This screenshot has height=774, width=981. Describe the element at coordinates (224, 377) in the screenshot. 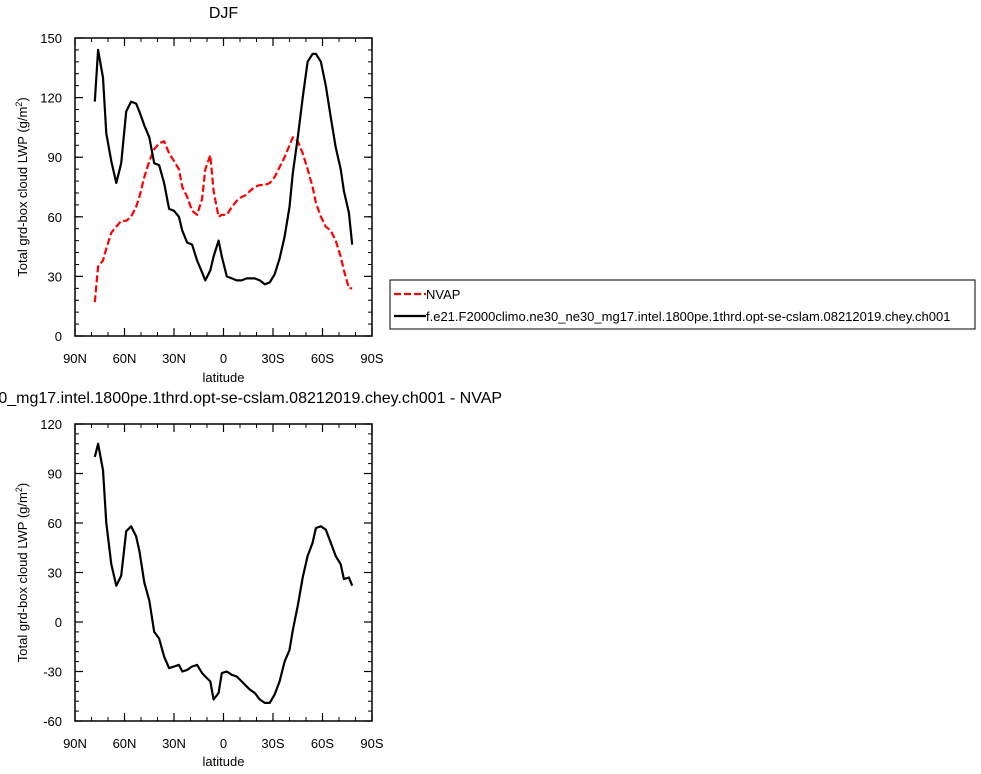

I see `chart1-x-axis-label: latitude` at that location.